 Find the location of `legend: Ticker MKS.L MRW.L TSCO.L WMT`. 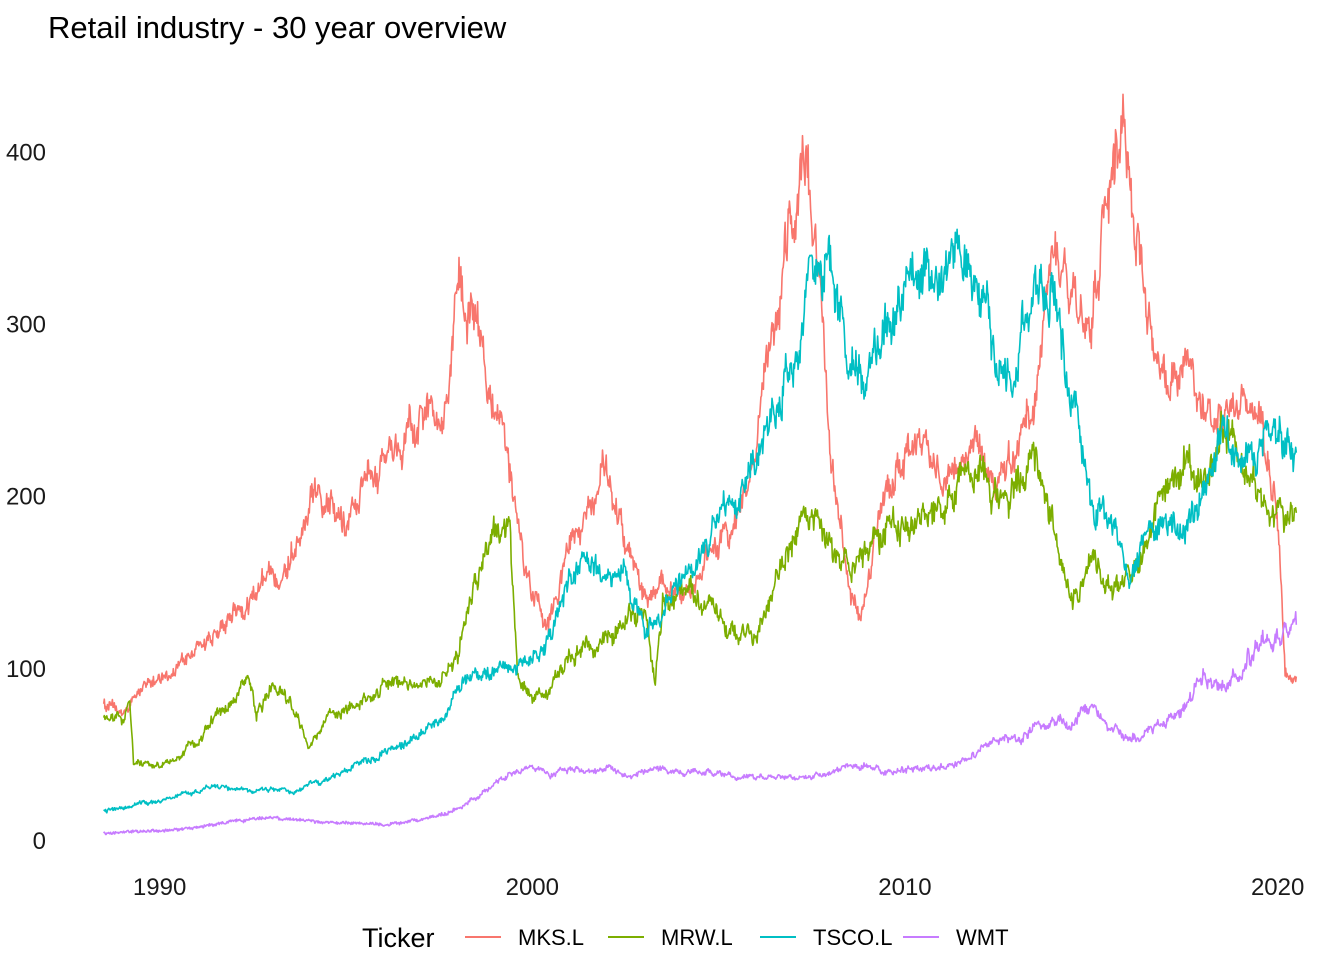

legend: Ticker MKS.L MRW.L TSCO.L WMT is located at coordinates (685, 938).